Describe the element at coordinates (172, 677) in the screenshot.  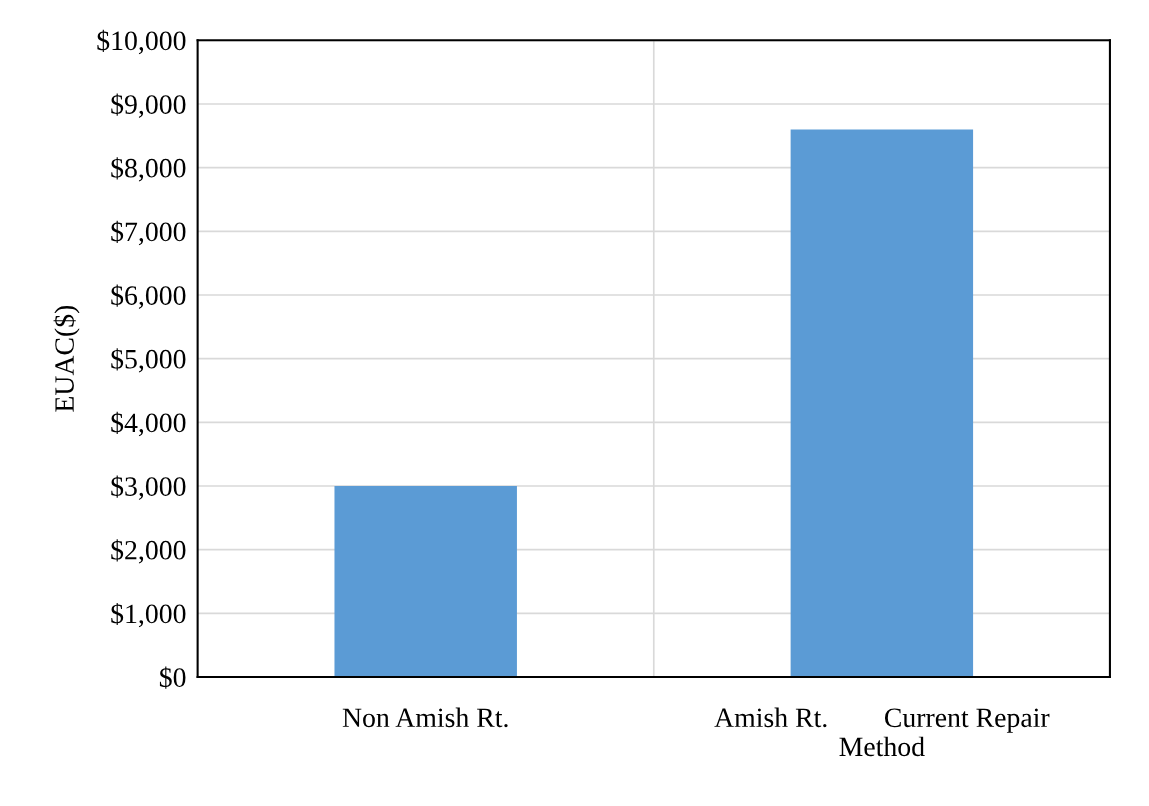
I see `y-tick-label: $0` at that location.